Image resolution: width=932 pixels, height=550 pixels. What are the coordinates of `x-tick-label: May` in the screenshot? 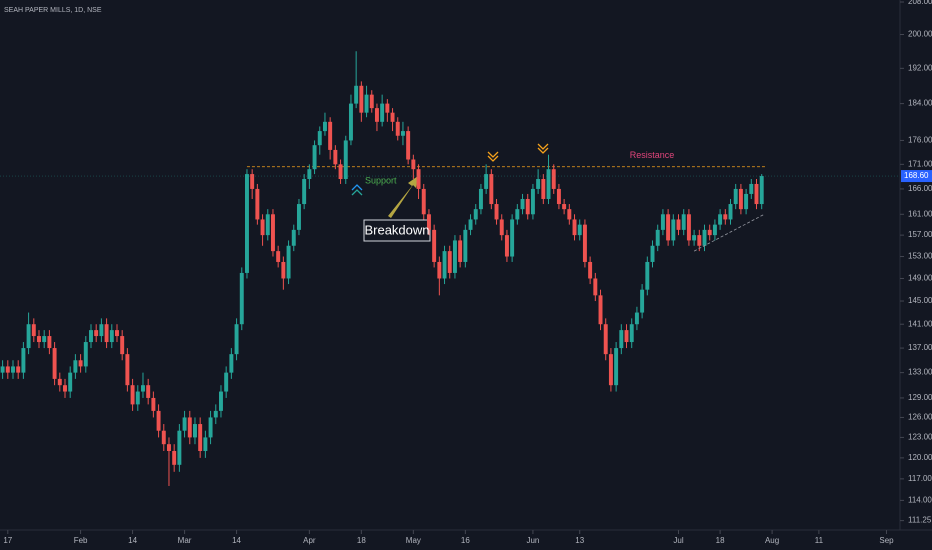 It's located at (413, 540).